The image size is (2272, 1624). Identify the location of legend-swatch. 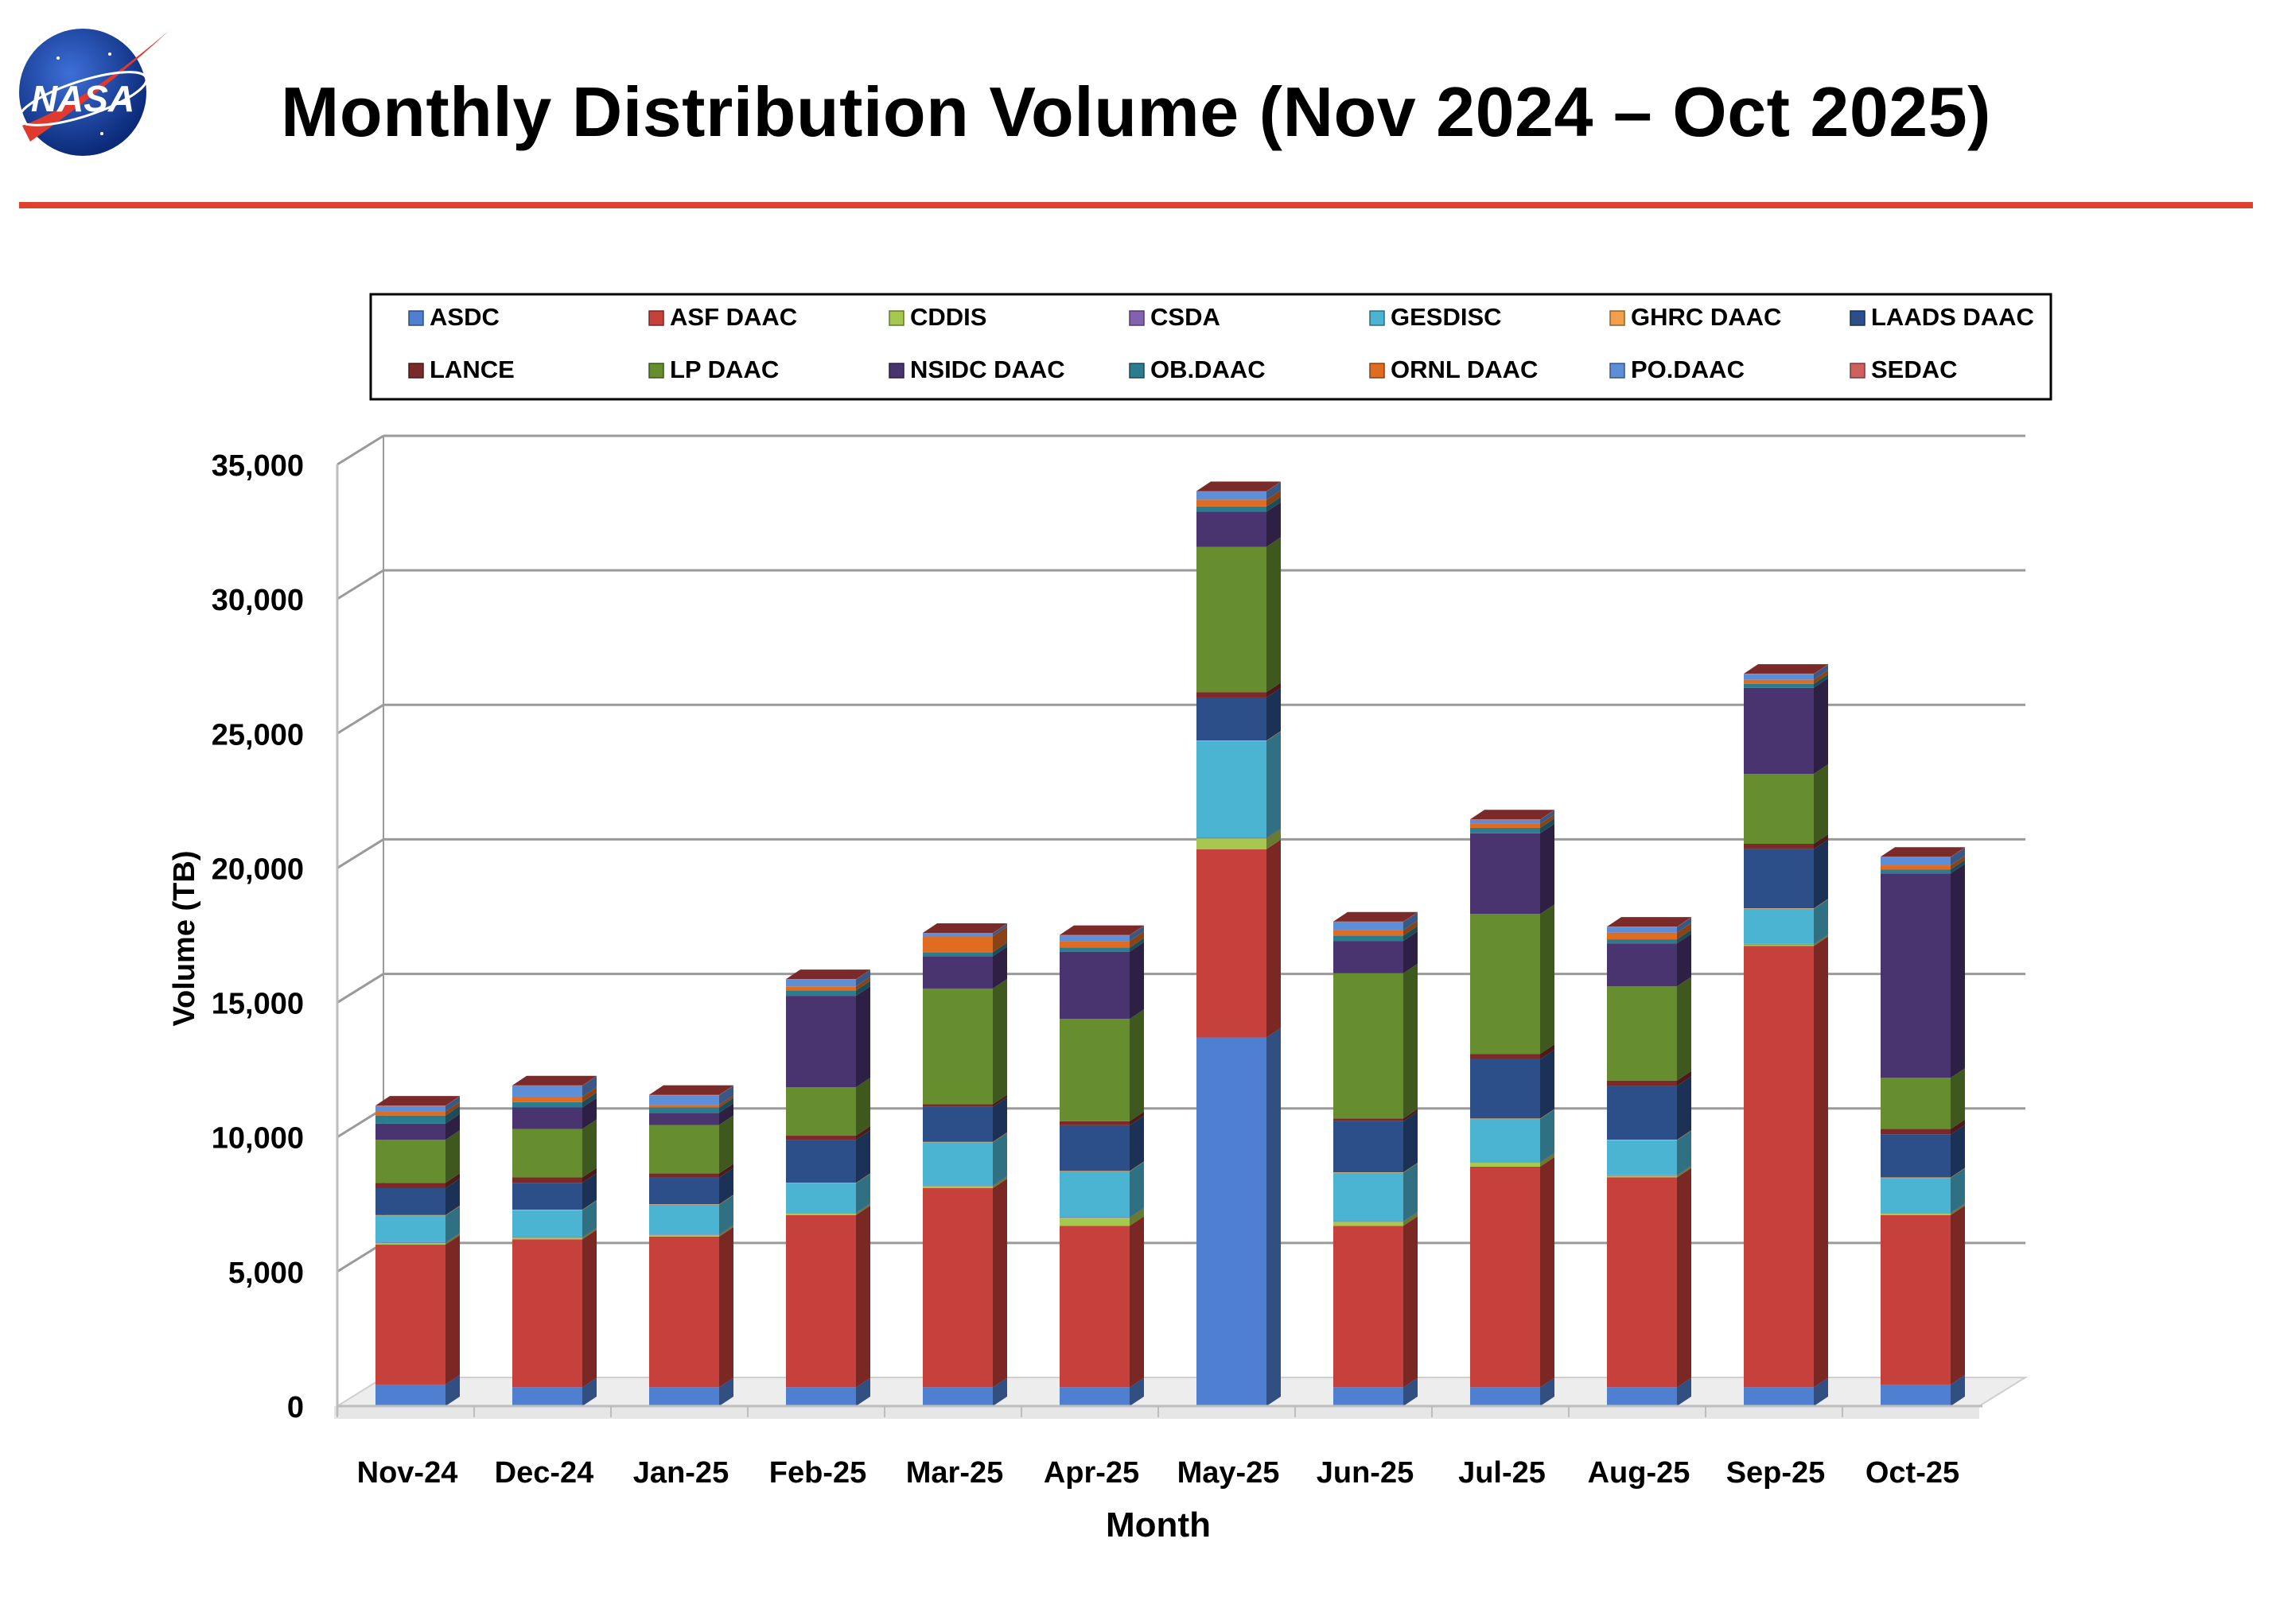
(1137, 371).